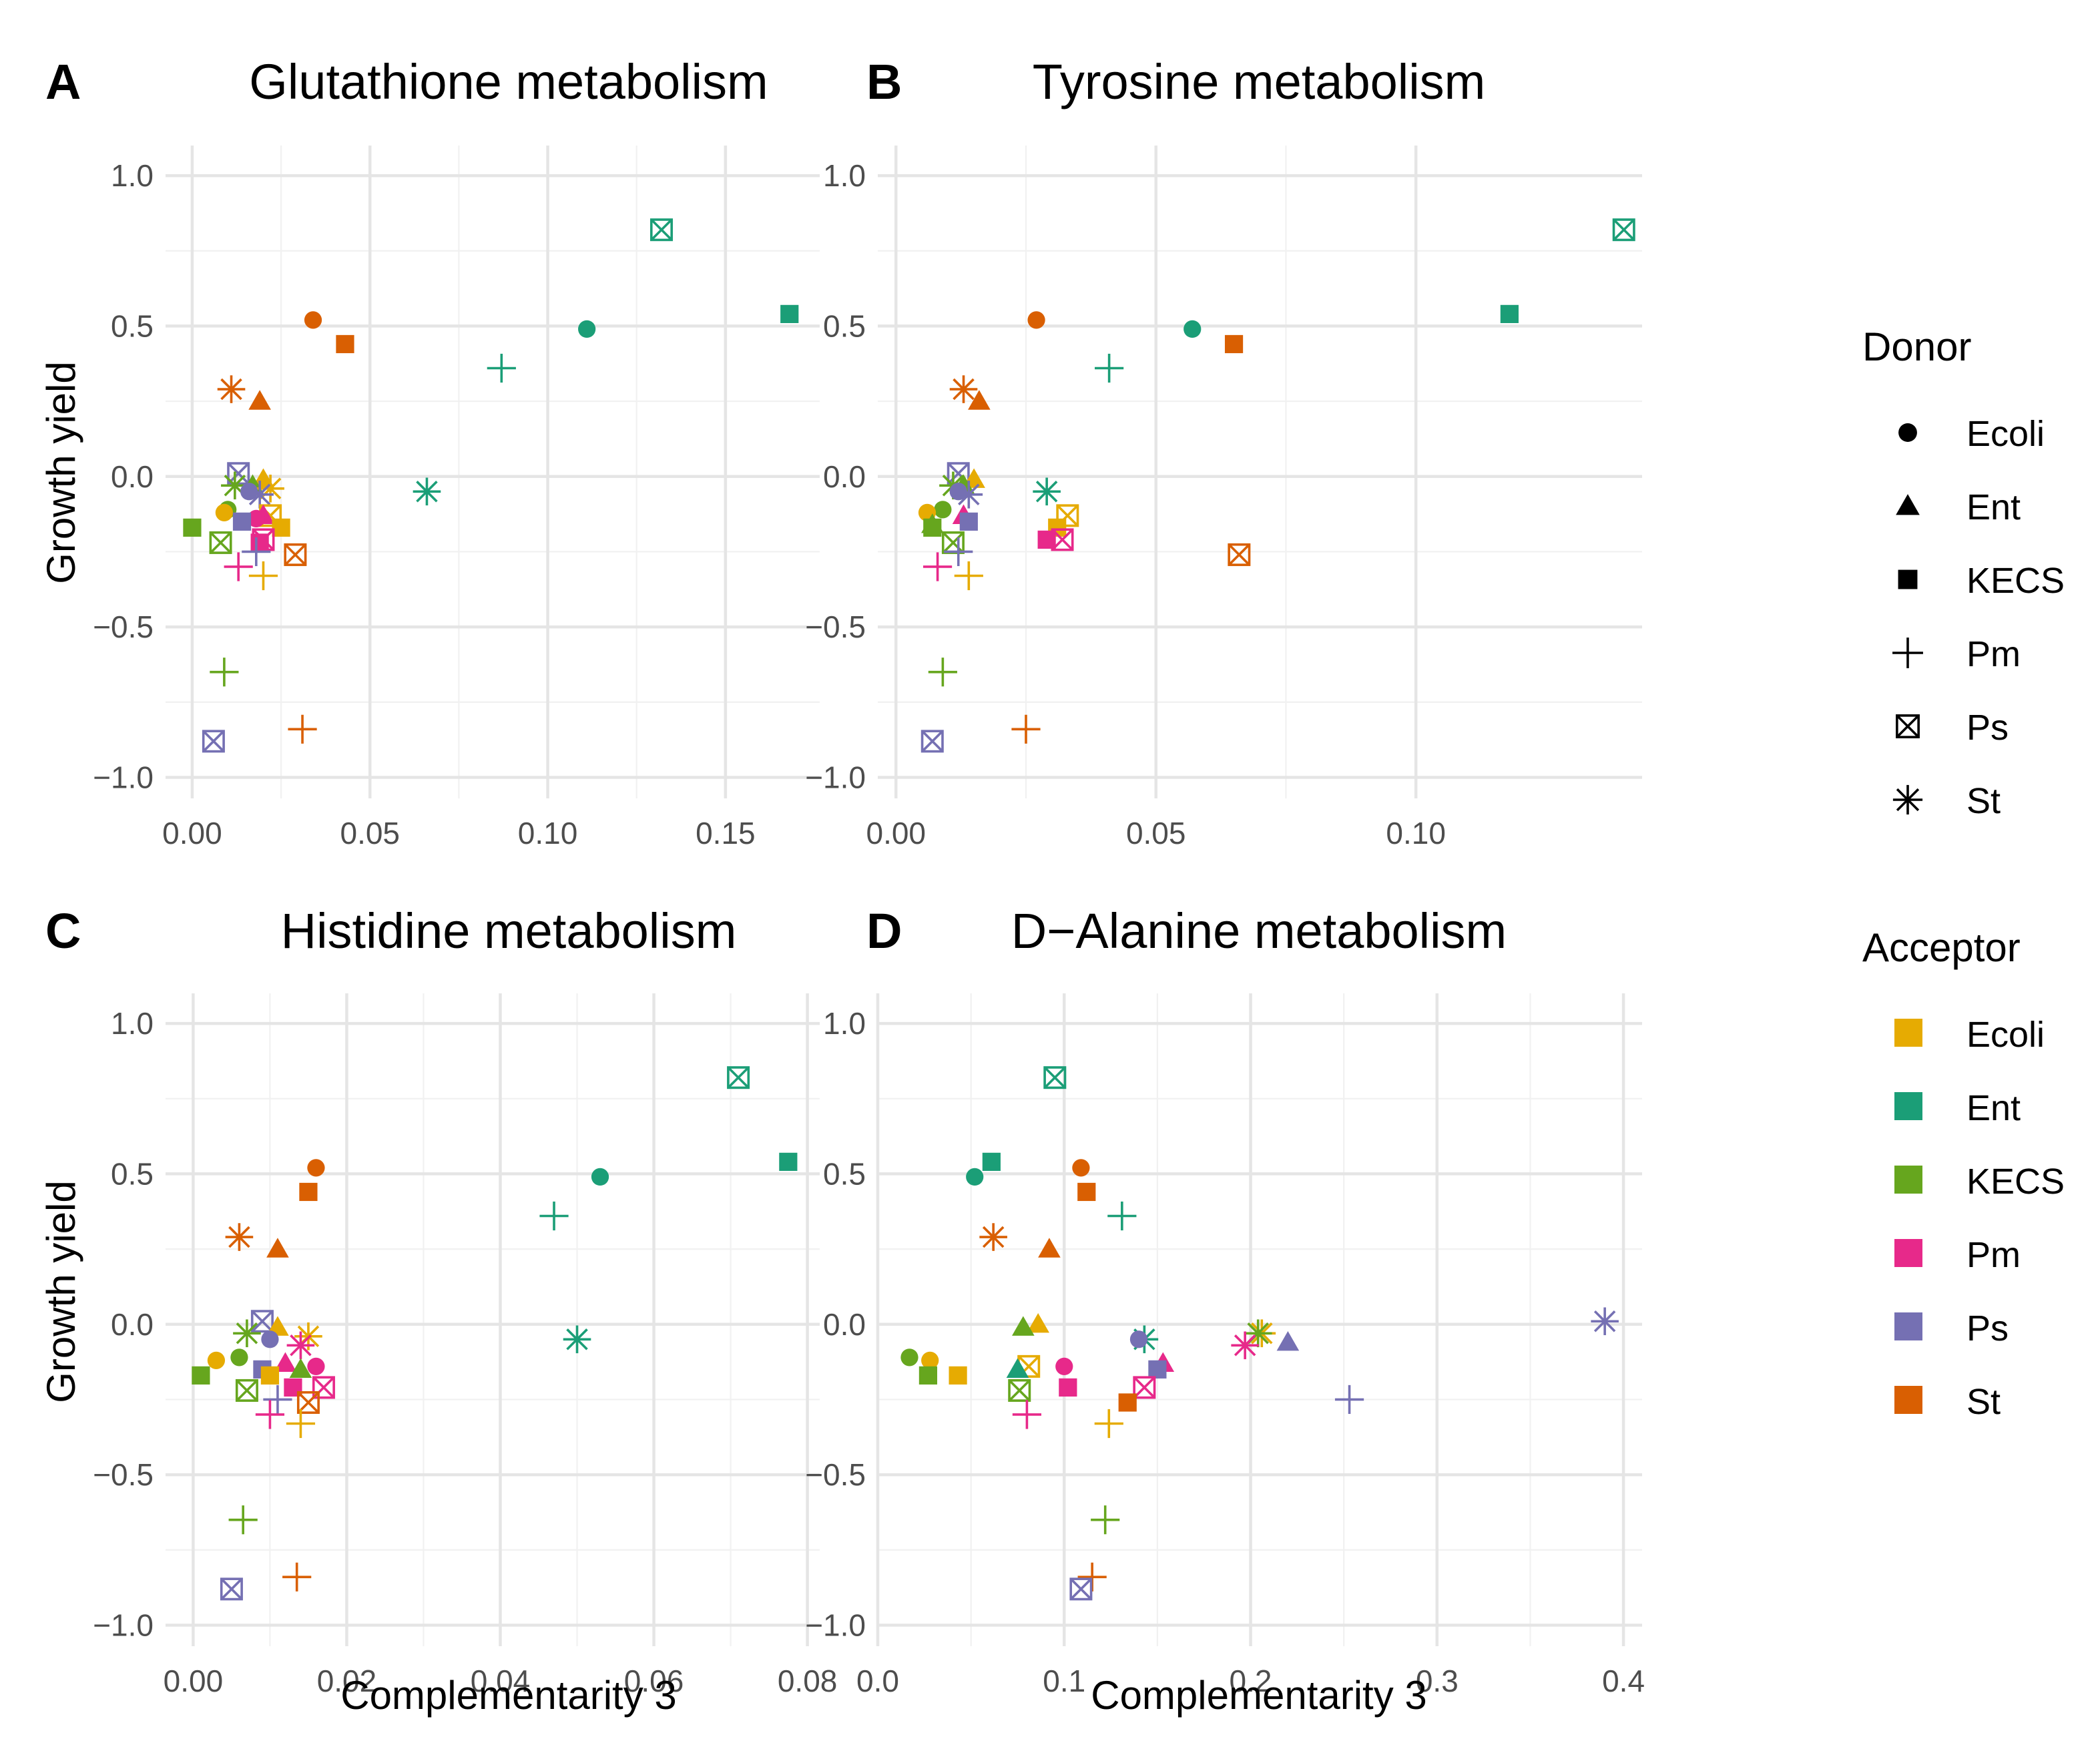 The width and height of the screenshot is (2100, 1737). What do you see at coordinates (979, 400) in the screenshot?
I see `data-point-ent-to-st` at bounding box center [979, 400].